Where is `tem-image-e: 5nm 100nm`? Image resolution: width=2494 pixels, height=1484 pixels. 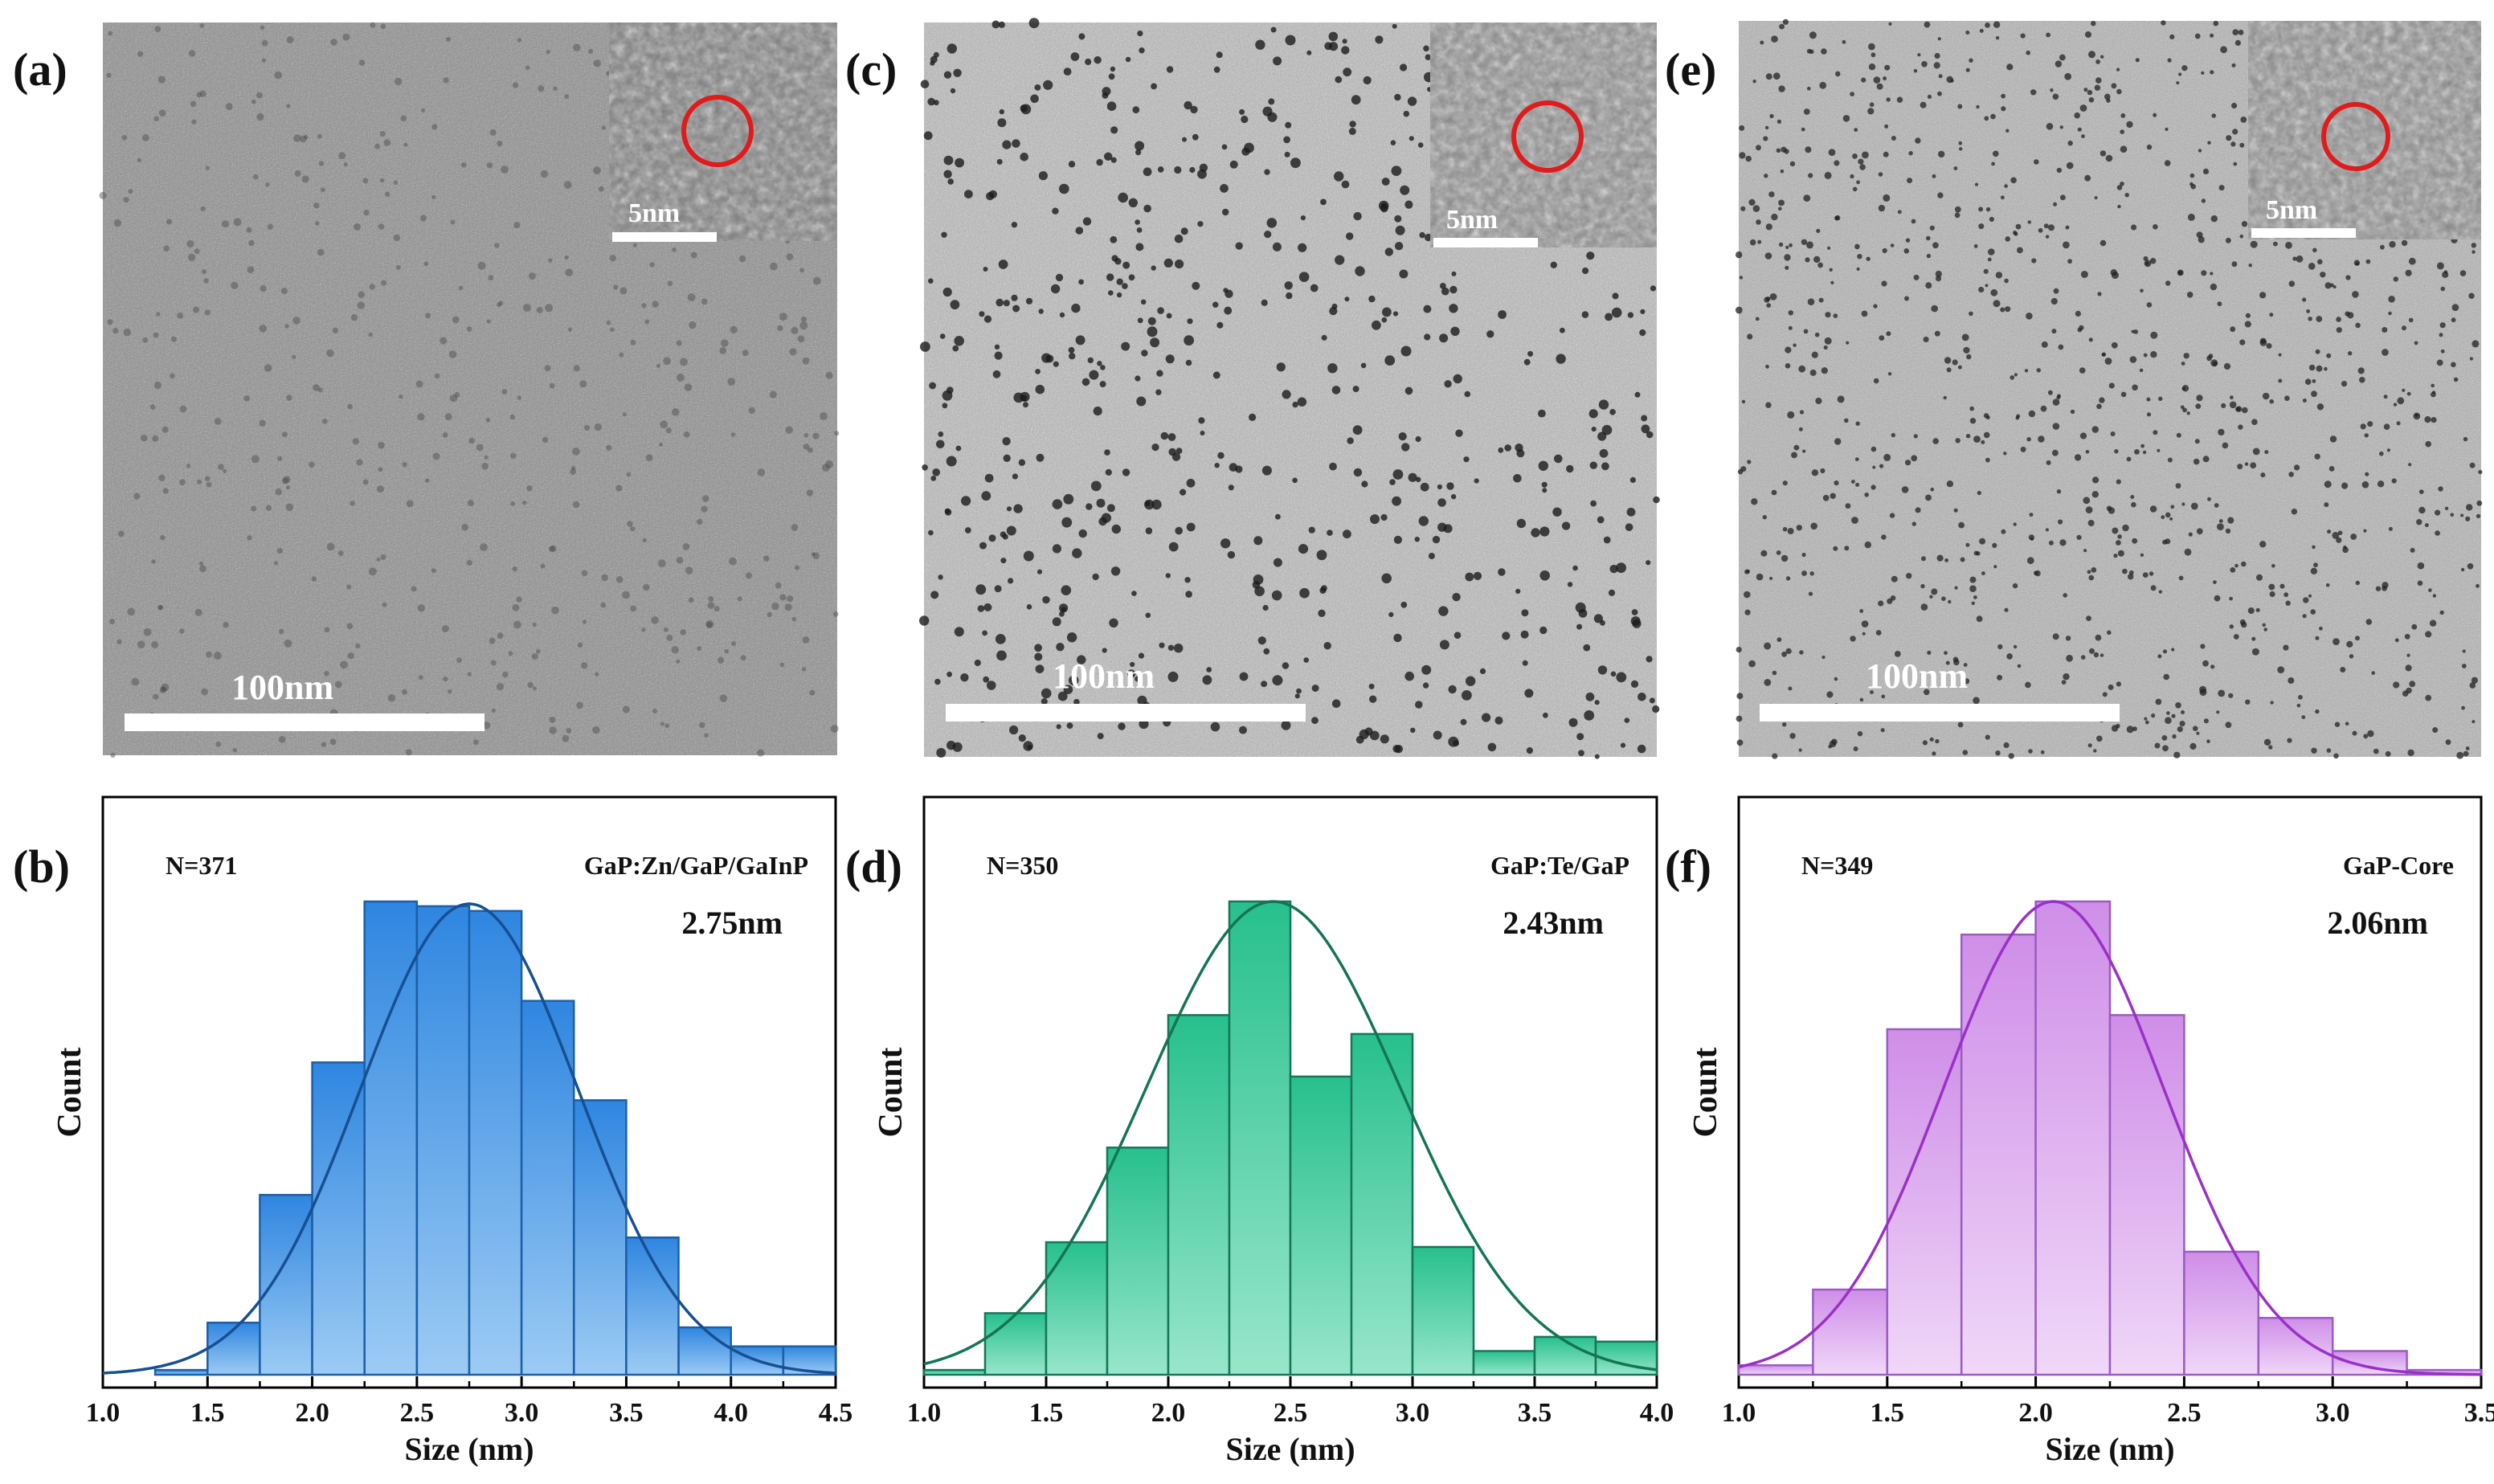 tem-image-e: 5nm 100nm is located at coordinates (2109, 388).